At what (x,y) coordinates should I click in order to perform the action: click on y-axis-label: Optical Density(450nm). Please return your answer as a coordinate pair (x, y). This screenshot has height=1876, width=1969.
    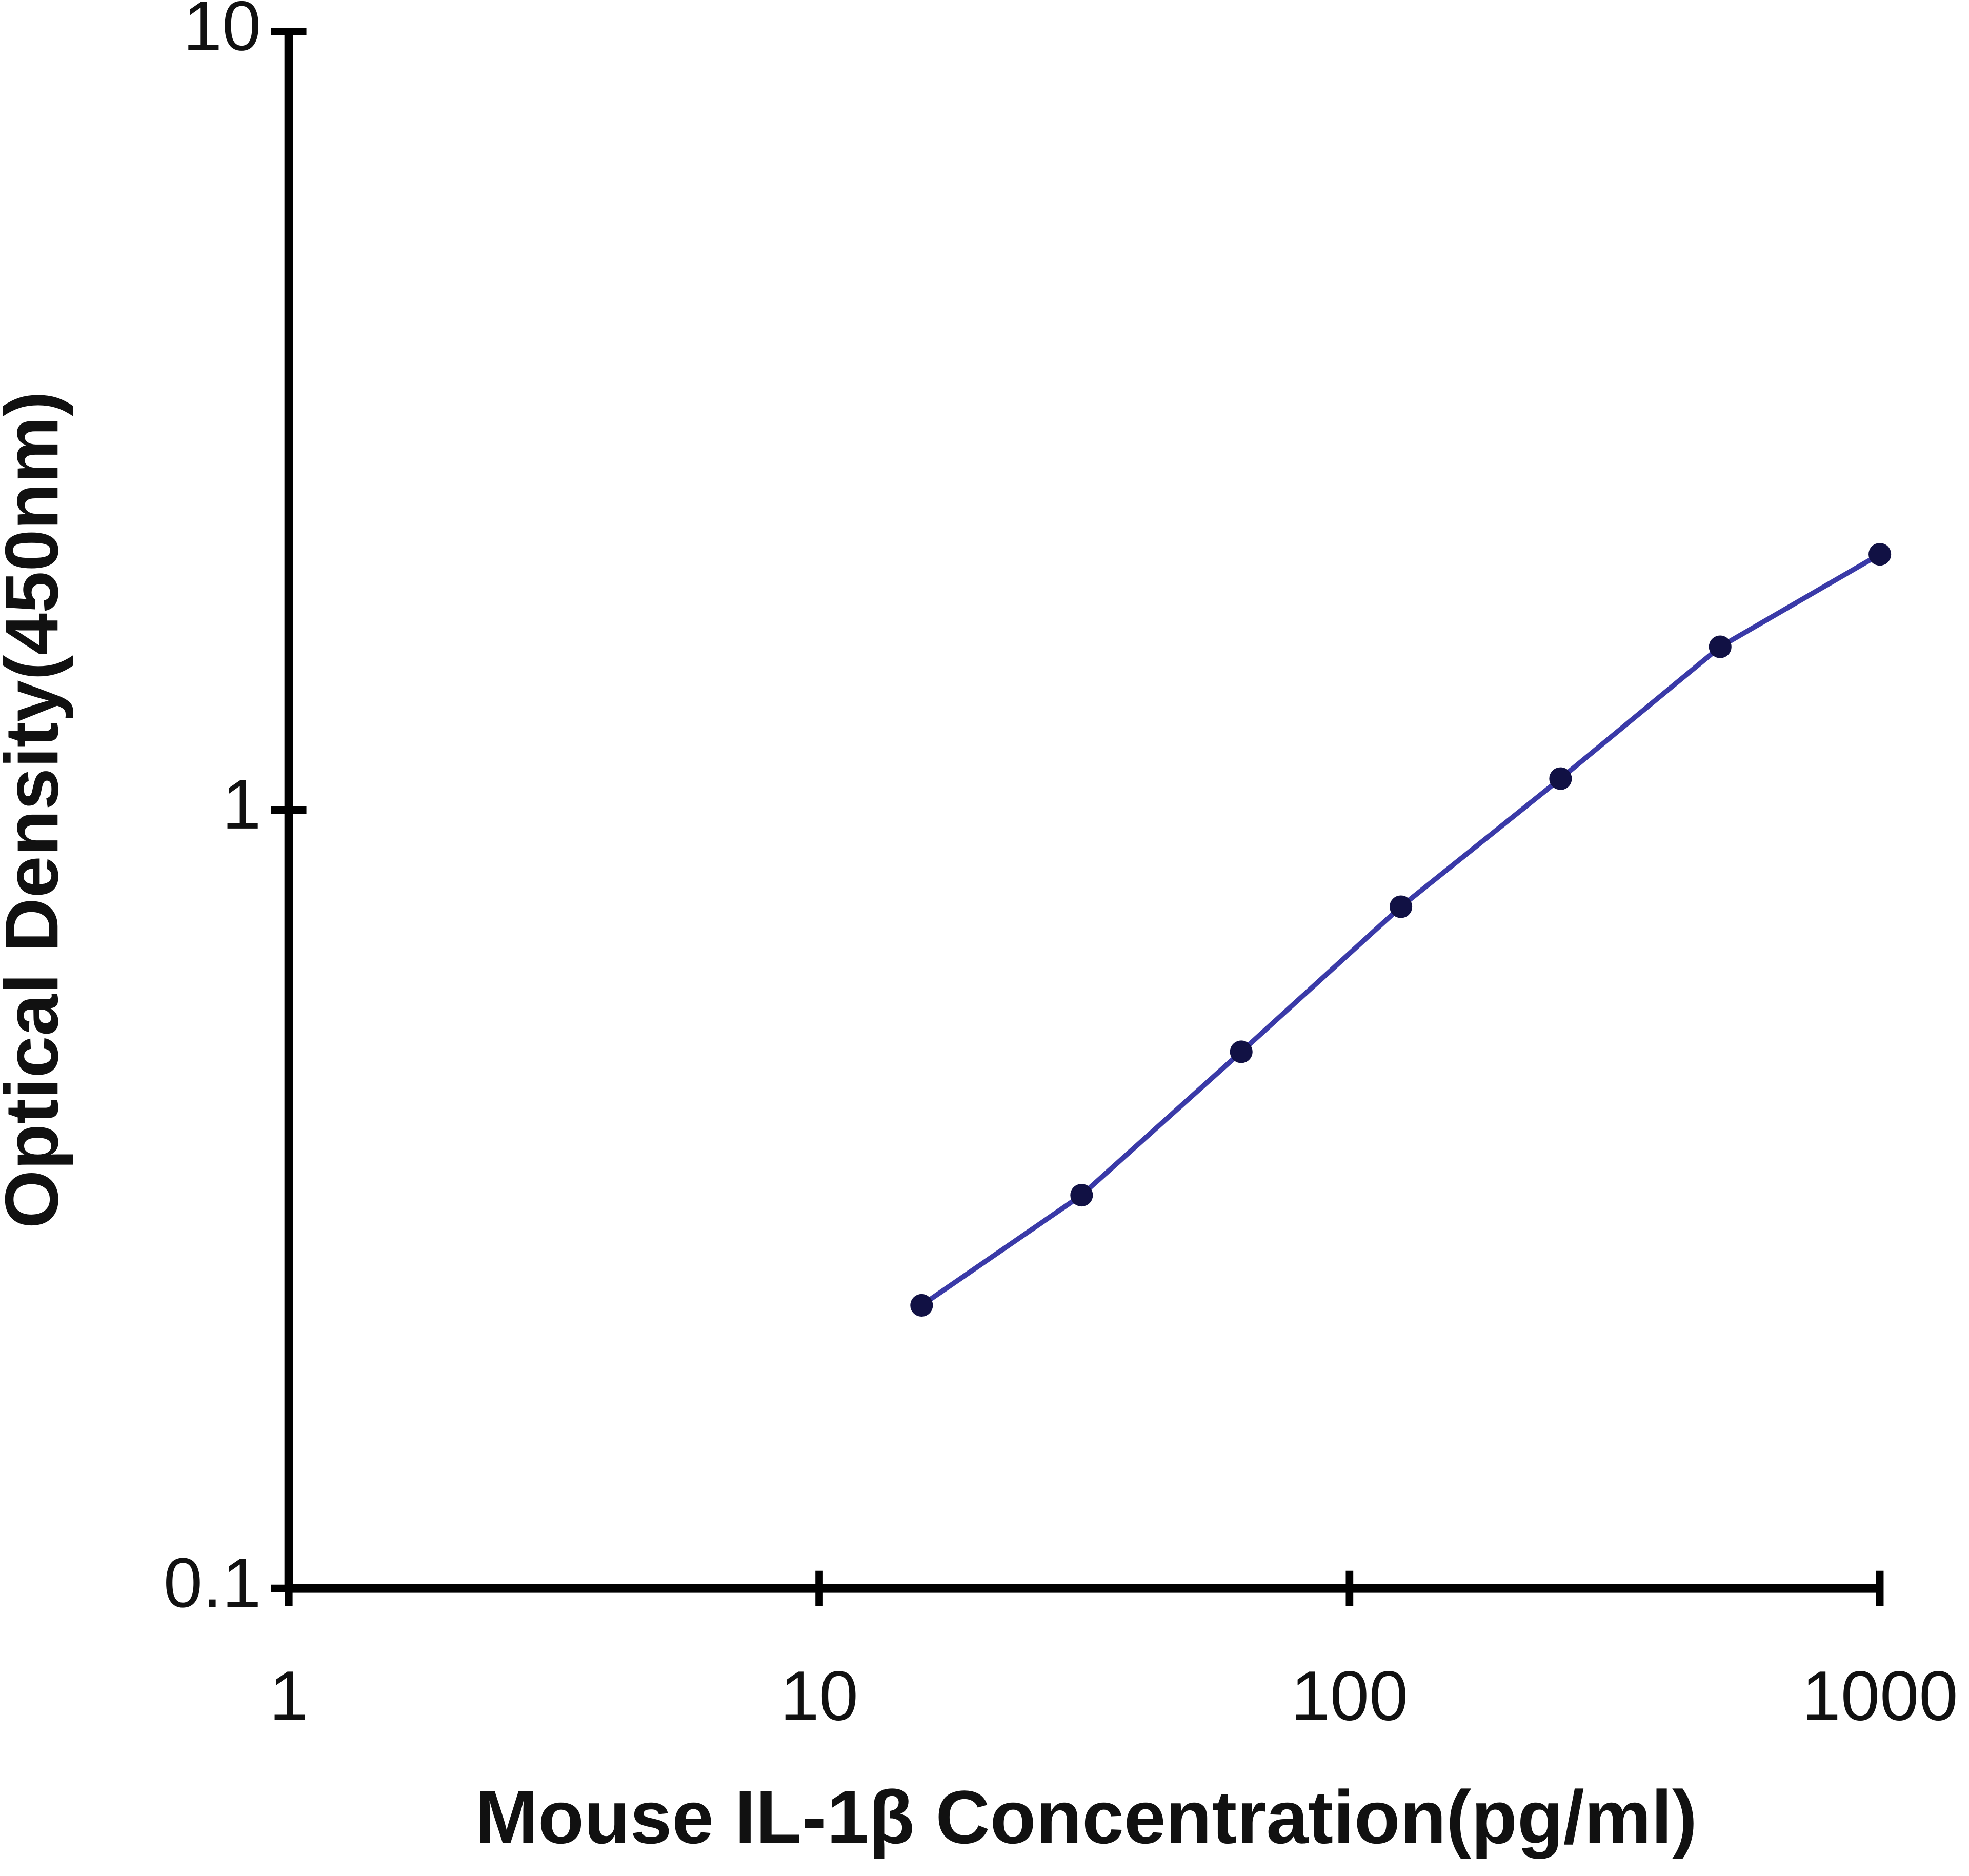
    Looking at the image, I should click on (37, 809).